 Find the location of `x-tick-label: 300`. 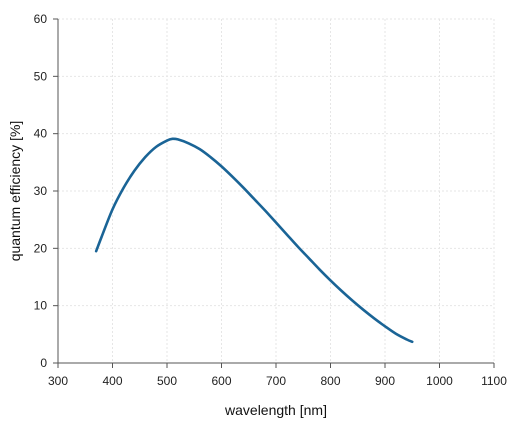

x-tick-label: 300 is located at coordinates (58, 381).